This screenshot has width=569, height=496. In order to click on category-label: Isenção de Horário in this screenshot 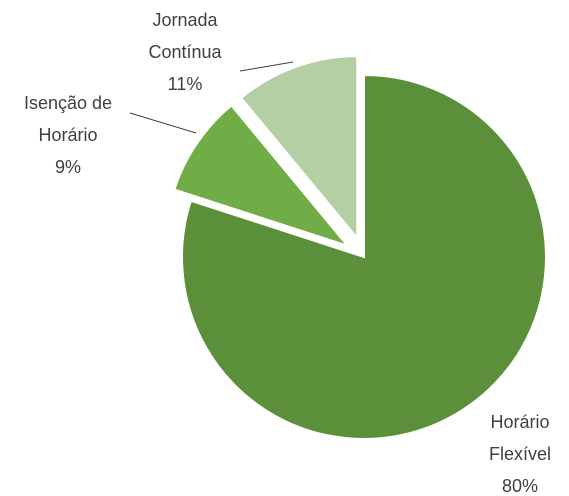, I will do `click(68, 119)`.